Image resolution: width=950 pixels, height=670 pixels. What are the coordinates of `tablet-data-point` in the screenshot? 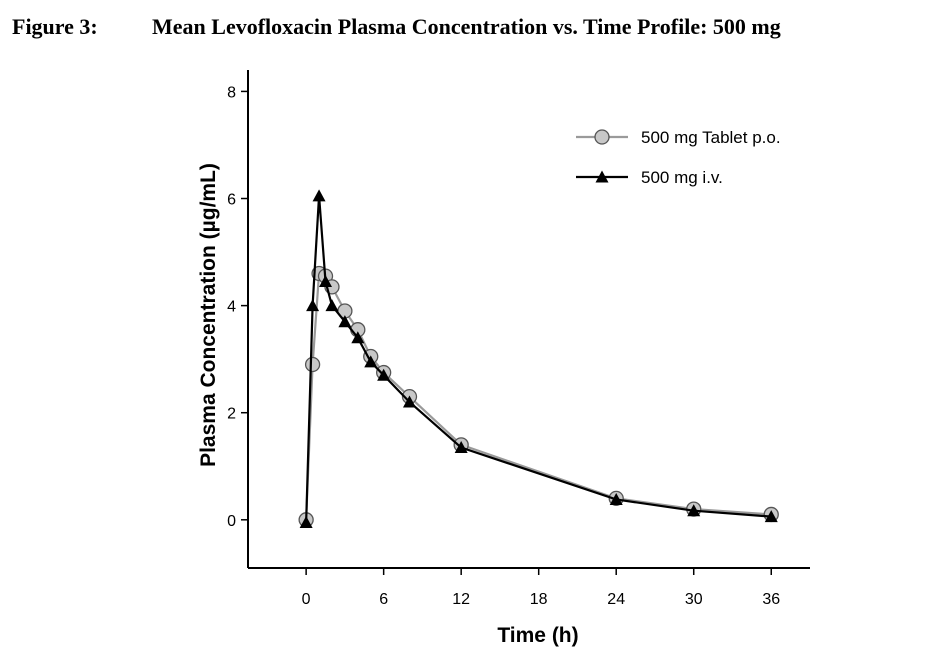 It's located at (312, 364).